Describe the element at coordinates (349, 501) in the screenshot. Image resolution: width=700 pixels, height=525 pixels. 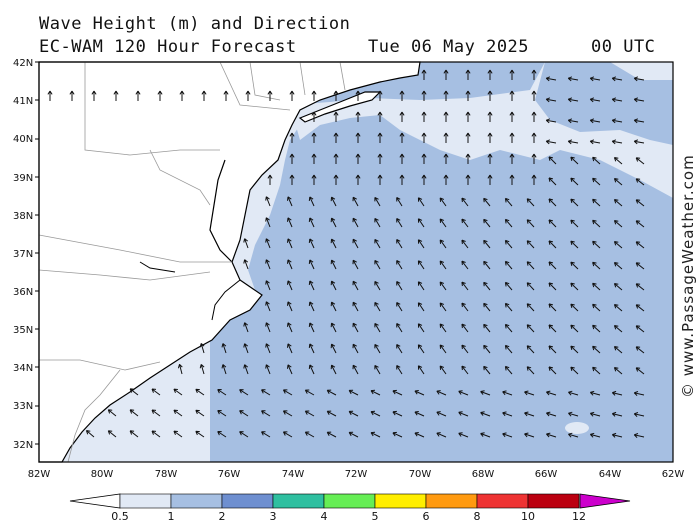
I see `colorbar-cells` at that location.